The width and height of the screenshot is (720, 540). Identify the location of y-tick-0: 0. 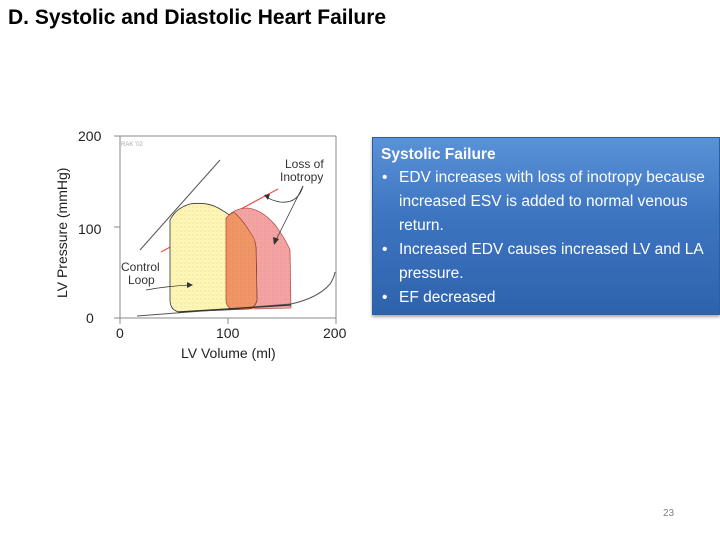
(90, 318).